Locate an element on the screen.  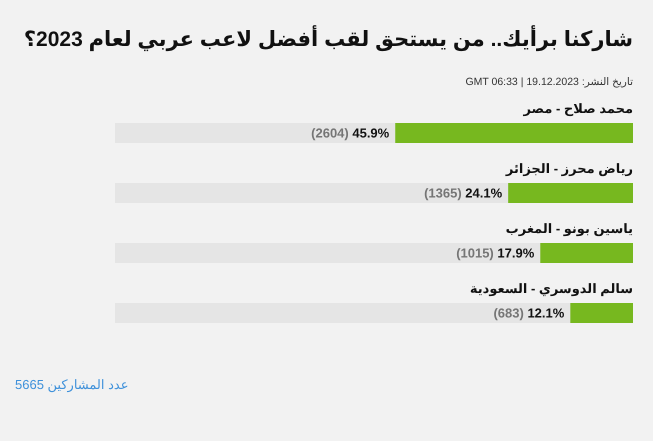
data-label: (1365) 24.1% is located at coordinates (463, 193).